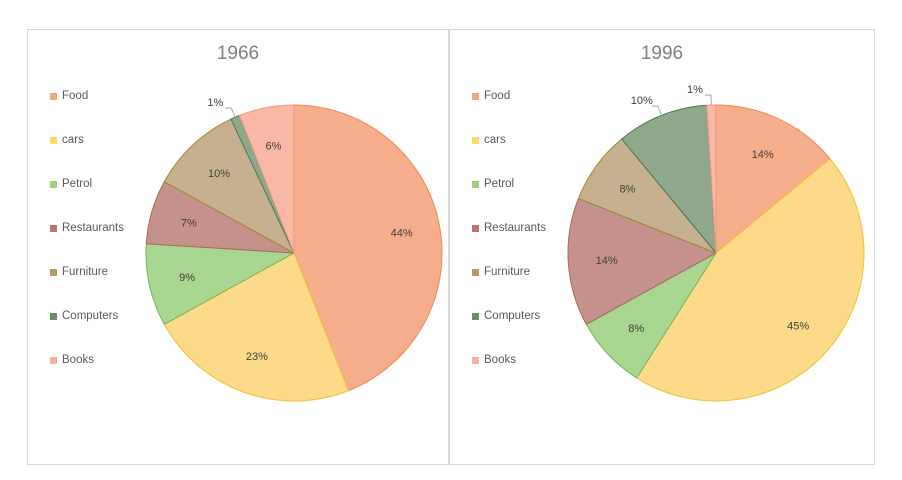 This screenshot has width=902, height=480. I want to click on data-label-books: 6%, so click(274, 146).